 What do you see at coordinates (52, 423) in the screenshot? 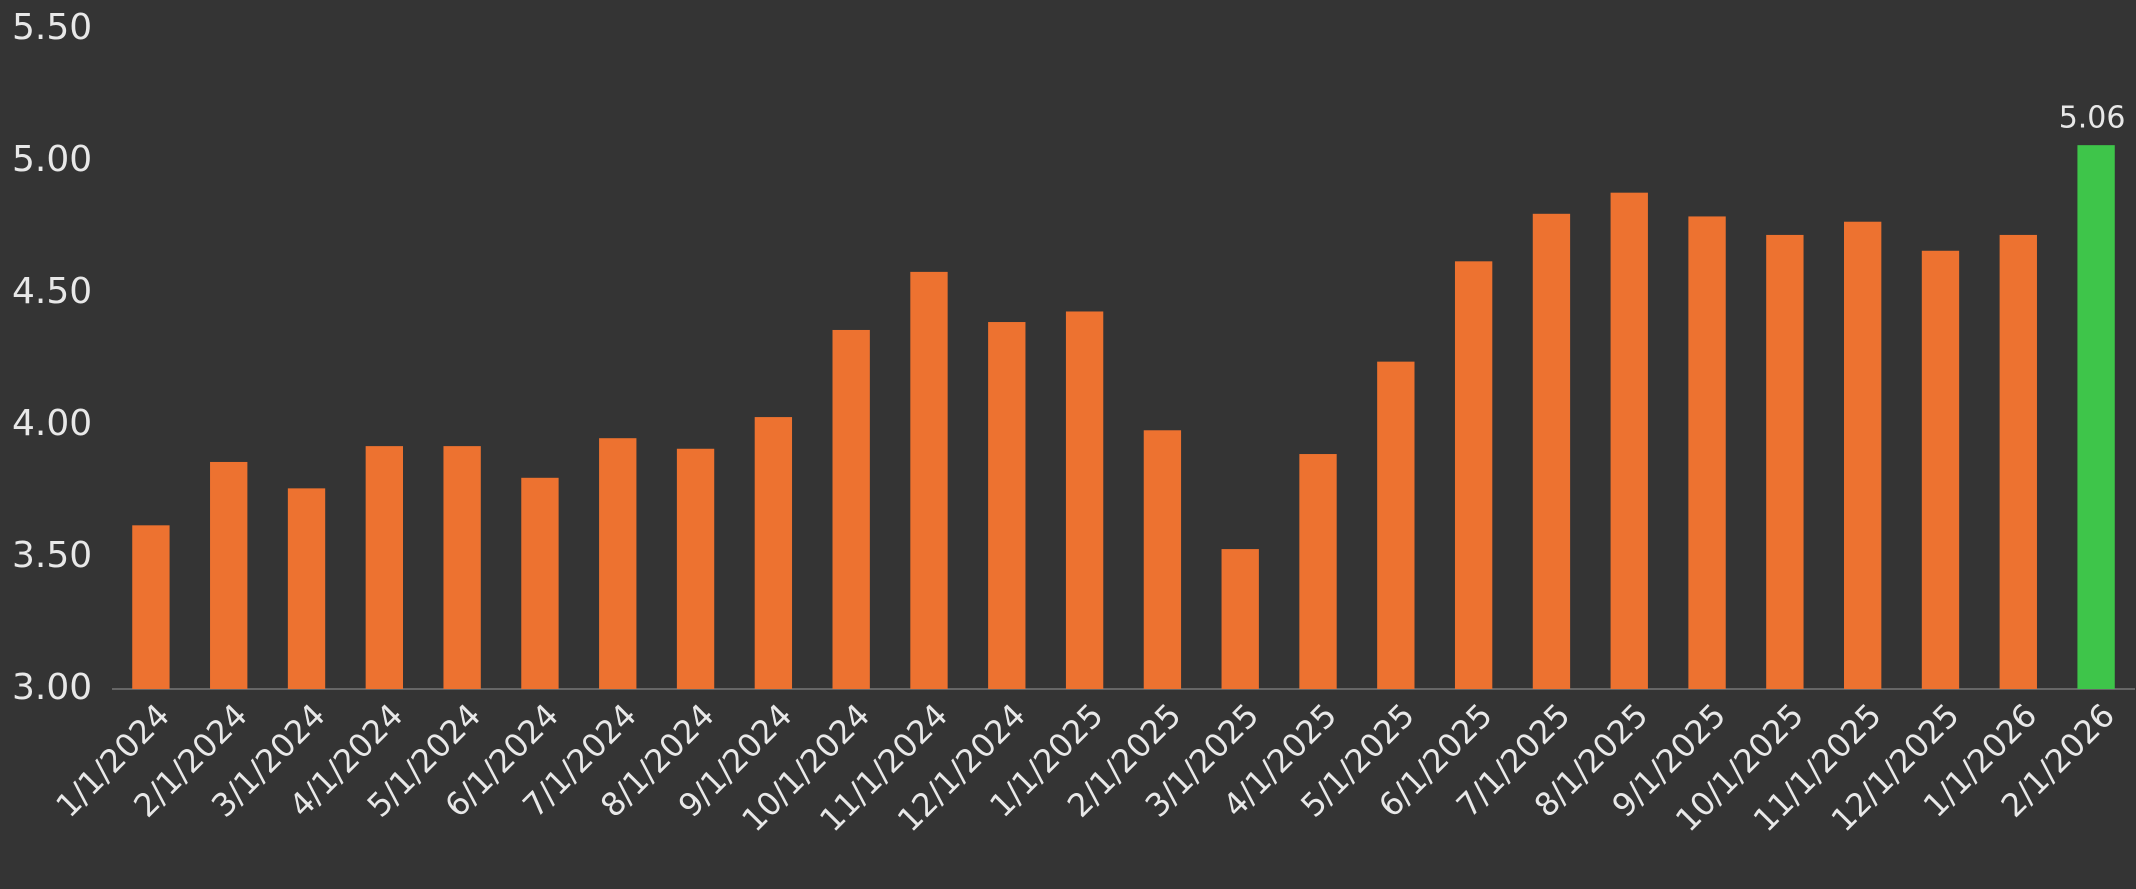
I see `y-tick-label: 4.00` at bounding box center [52, 423].